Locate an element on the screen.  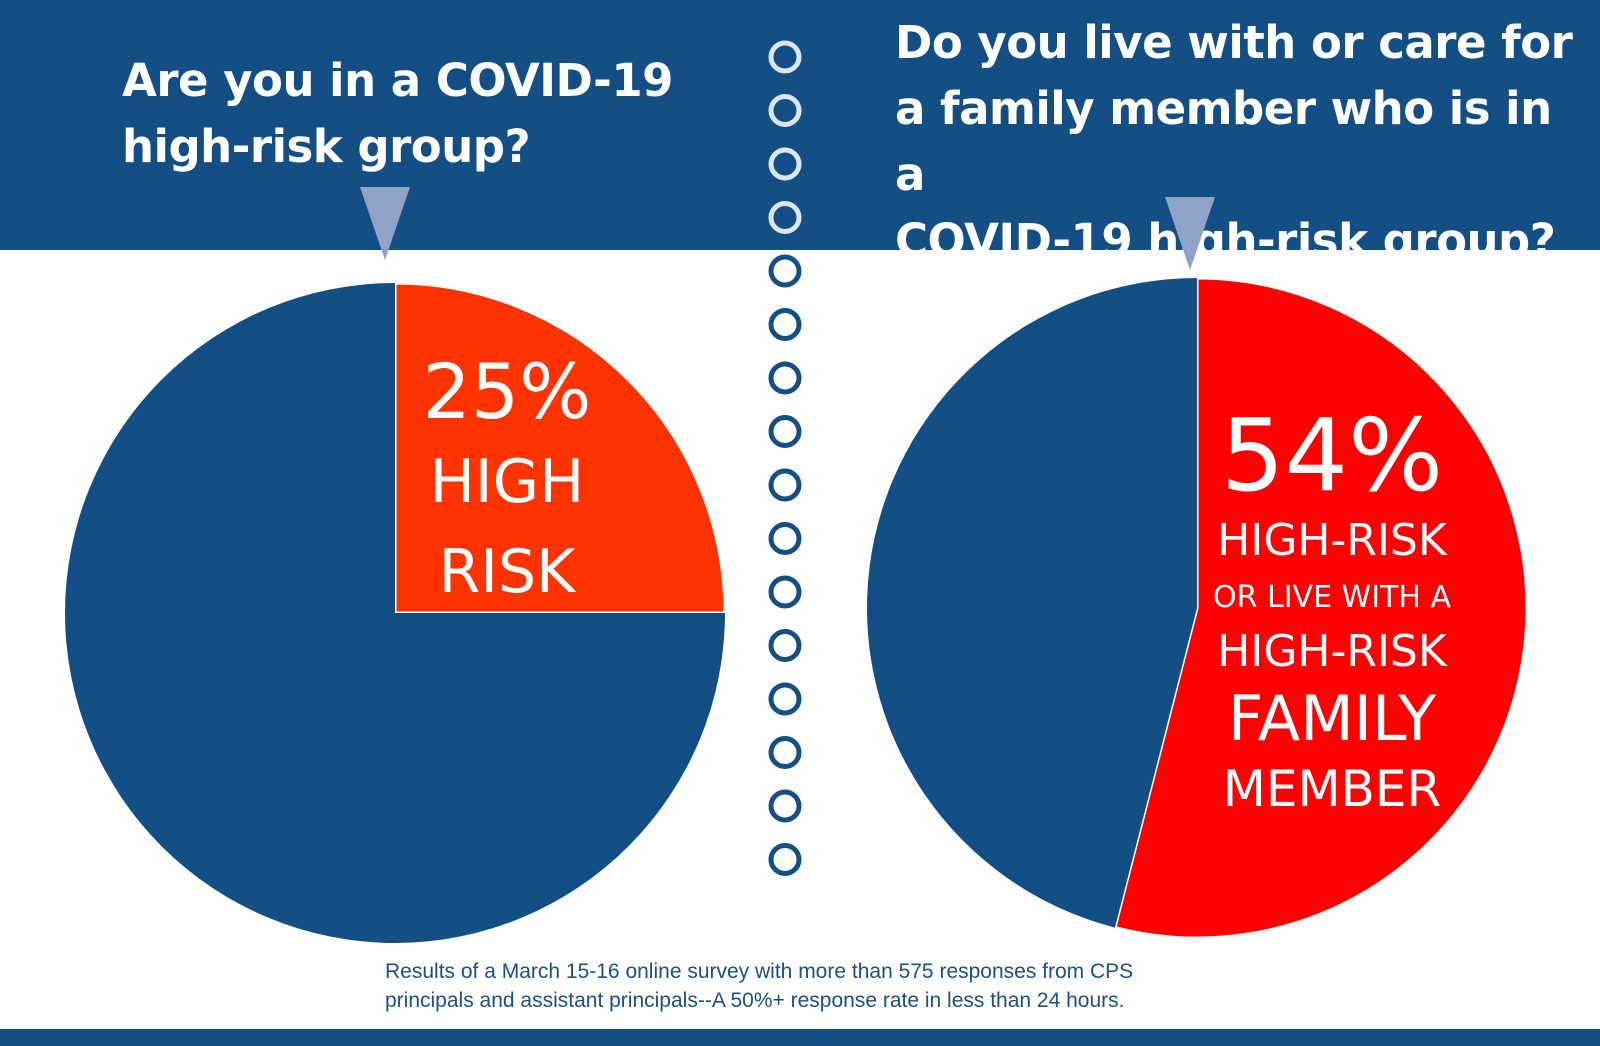
pie-right-label-line-1: HIGH-RISK is located at coordinates (1332, 540).